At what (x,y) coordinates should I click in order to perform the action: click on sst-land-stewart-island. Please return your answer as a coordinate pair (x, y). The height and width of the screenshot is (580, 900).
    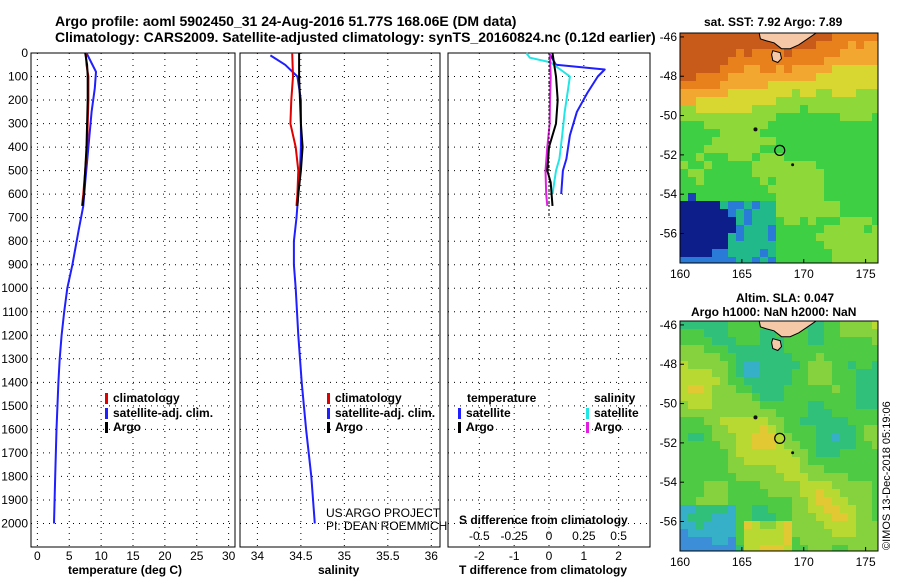
    Looking at the image, I should click on (777, 57).